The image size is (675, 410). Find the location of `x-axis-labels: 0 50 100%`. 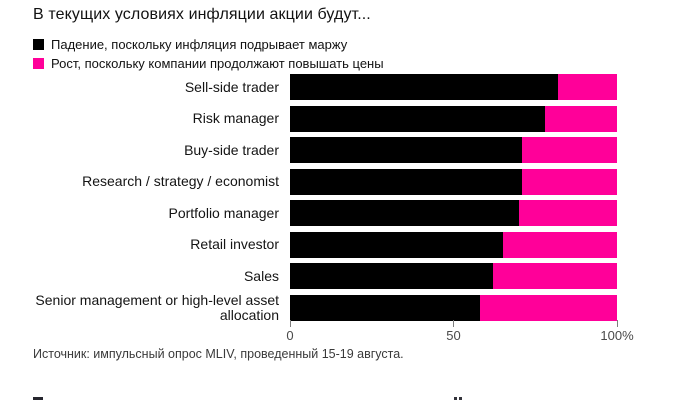

x-axis-labels: 0 50 100% is located at coordinates (459, 335).